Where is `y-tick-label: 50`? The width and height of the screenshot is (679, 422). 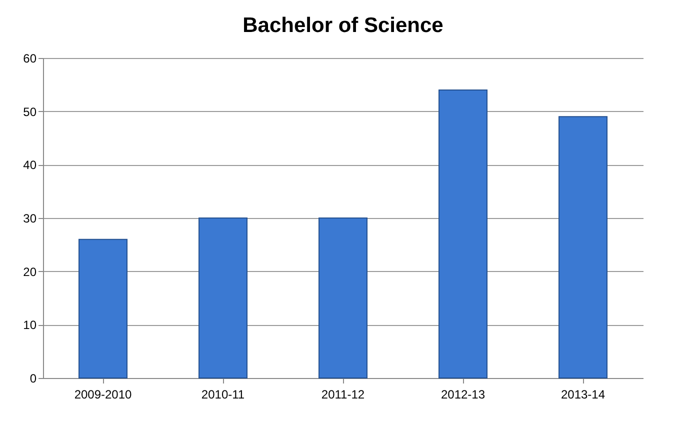 y-tick-label: 50 is located at coordinates (30, 111).